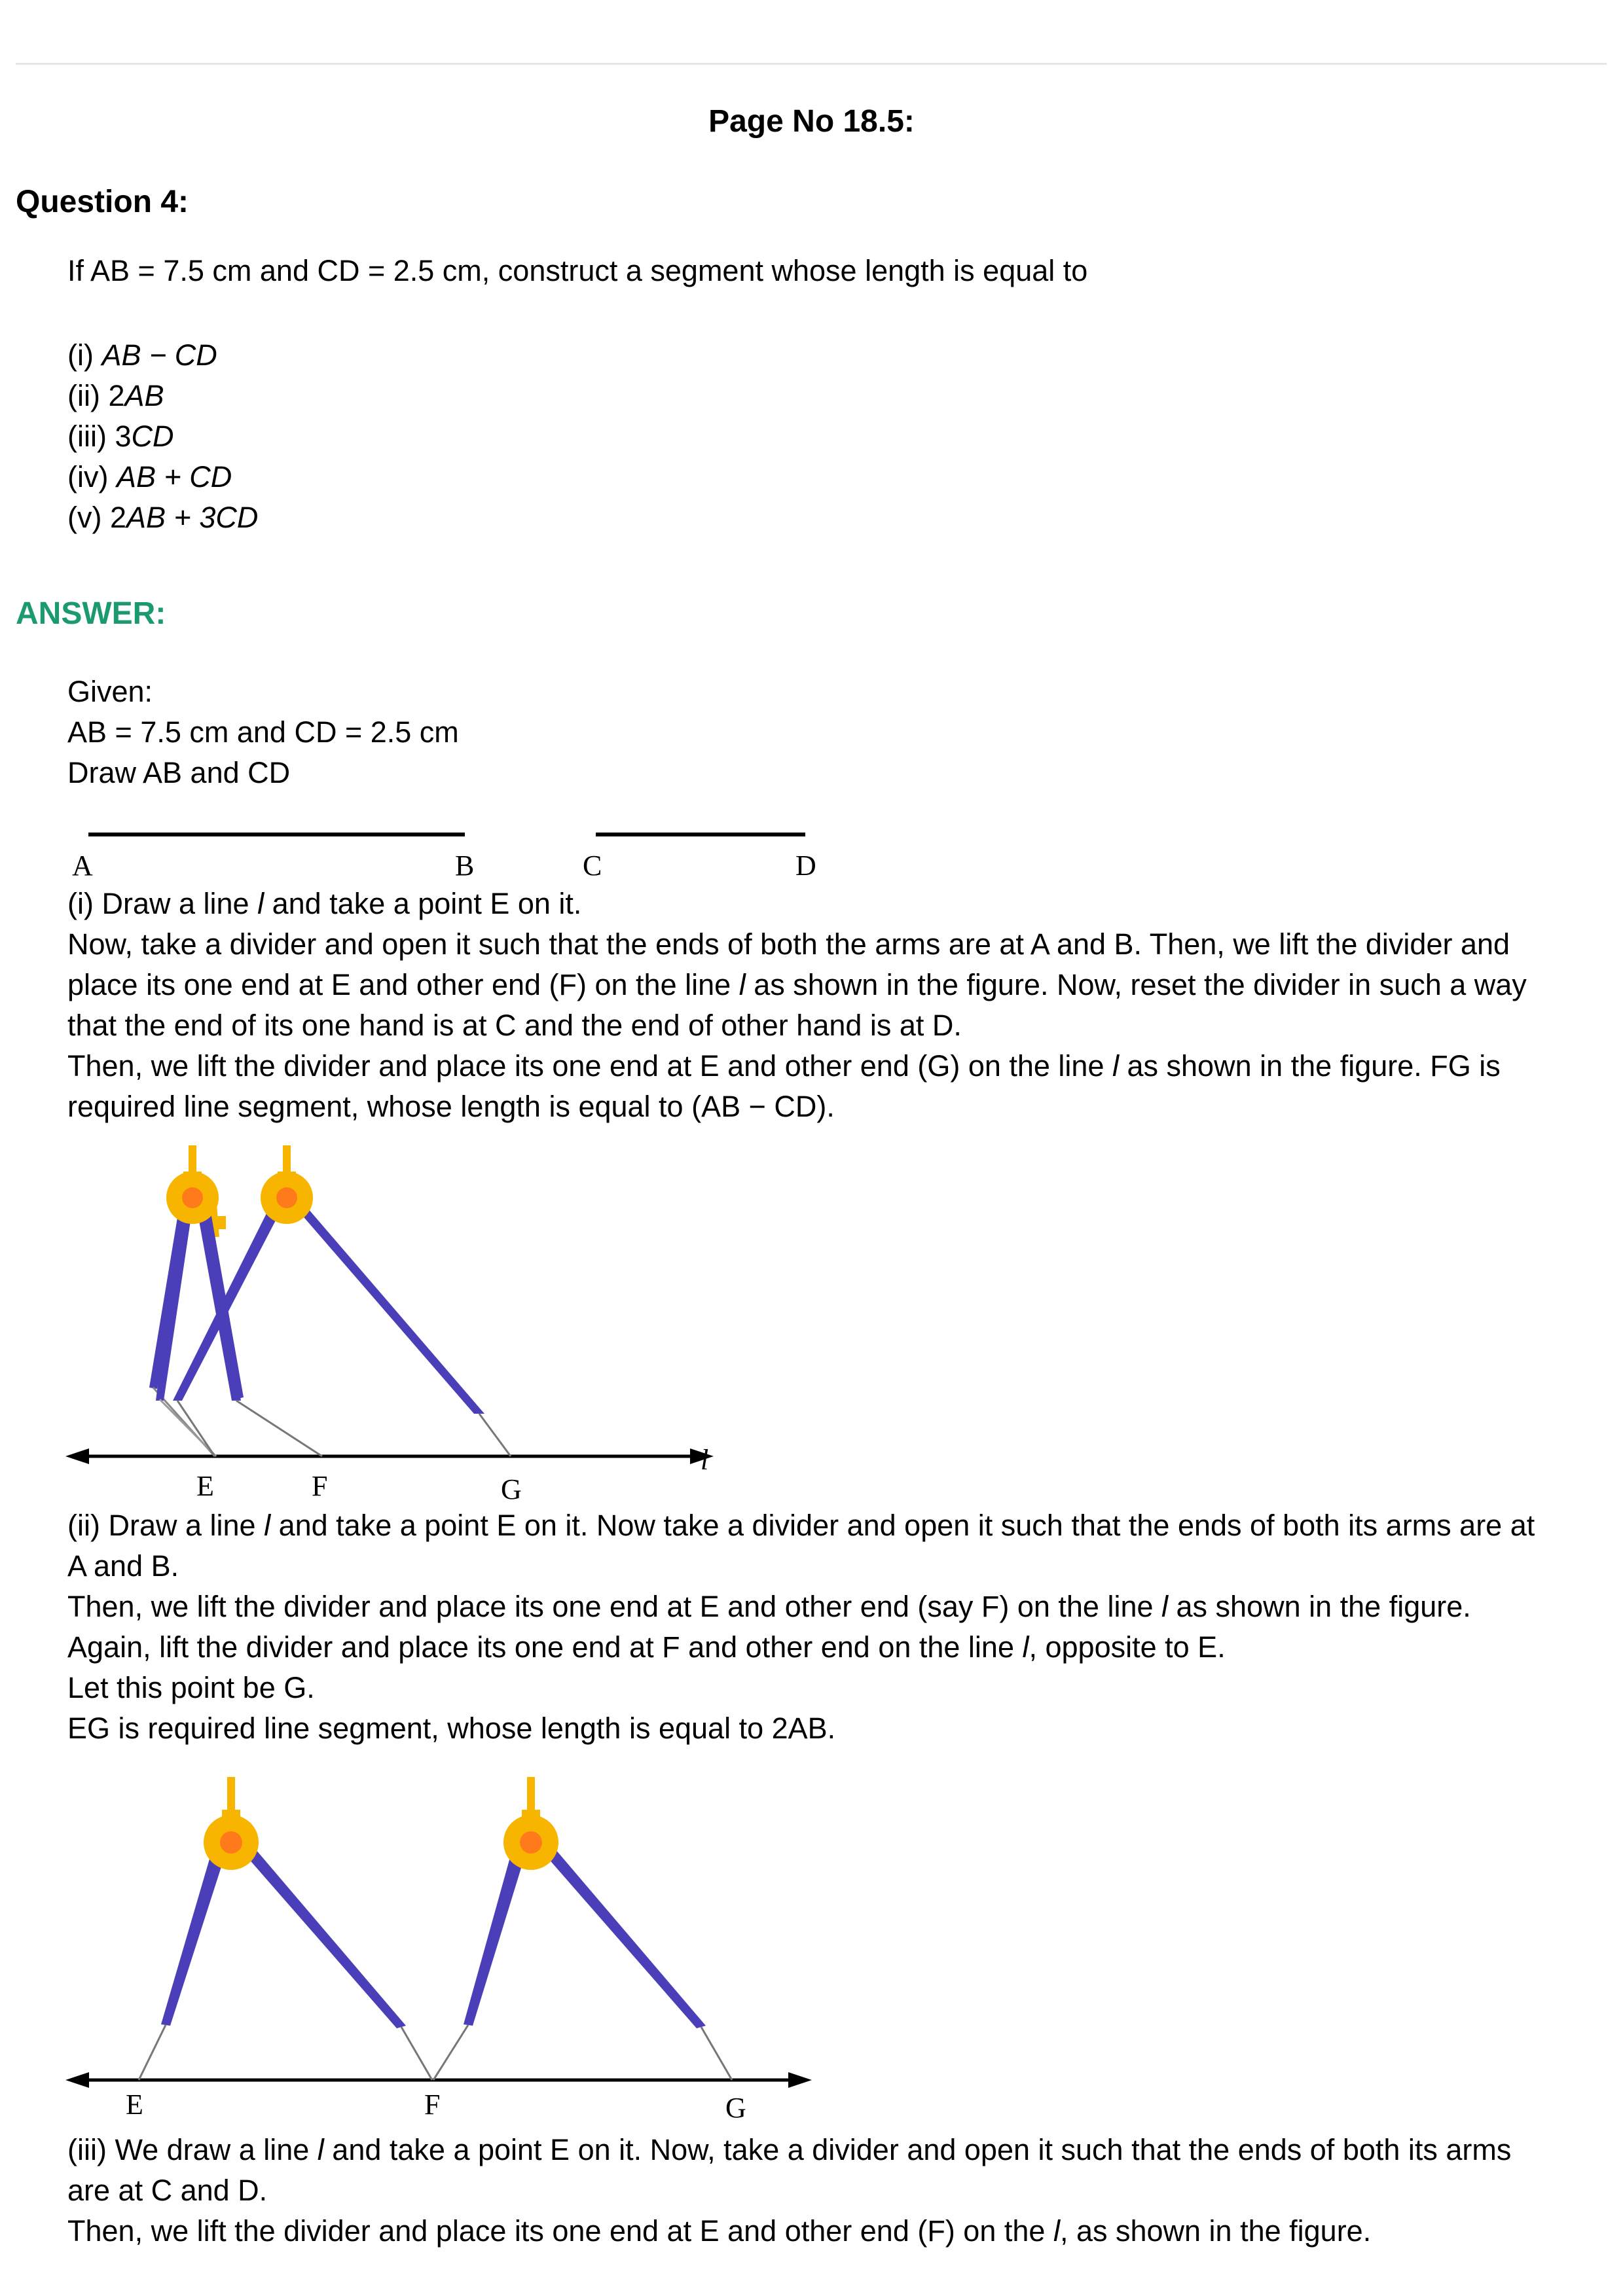 Image resolution: width=1623 pixels, height=2296 pixels. I want to click on option-iv: (iv) AB + CD, so click(149, 476).